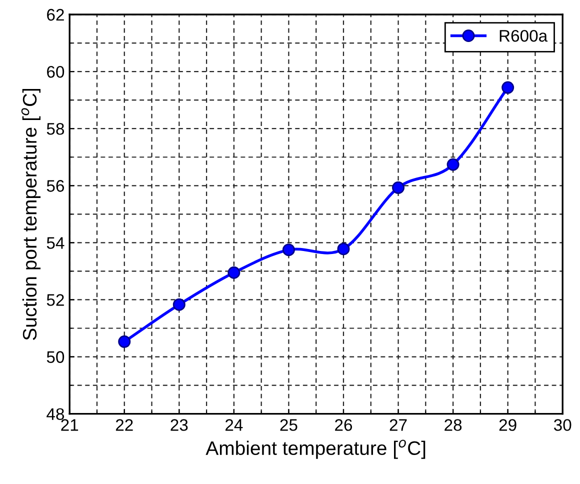 This screenshot has height=484, width=580. Describe the element at coordinates (30, 214) in the screenshot. I see `y-axis-title: Suction port temperature [$^{o}$C]` at that location.